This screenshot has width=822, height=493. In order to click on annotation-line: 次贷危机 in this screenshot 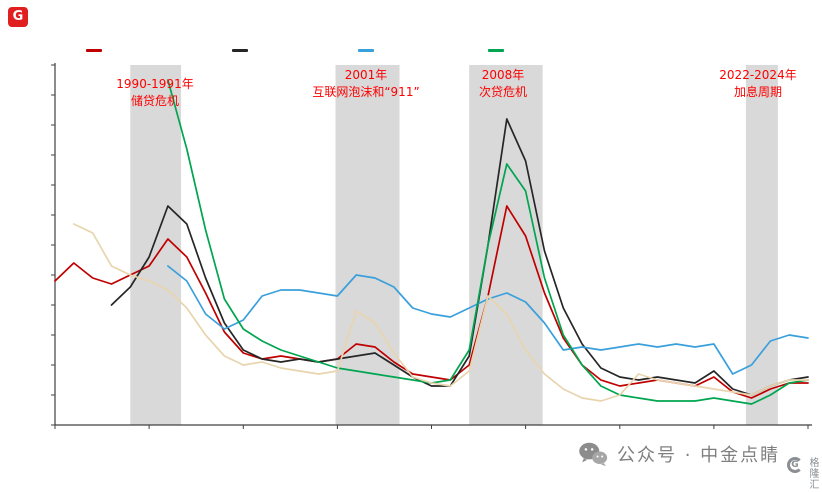, I will do `click(503, 92)`.